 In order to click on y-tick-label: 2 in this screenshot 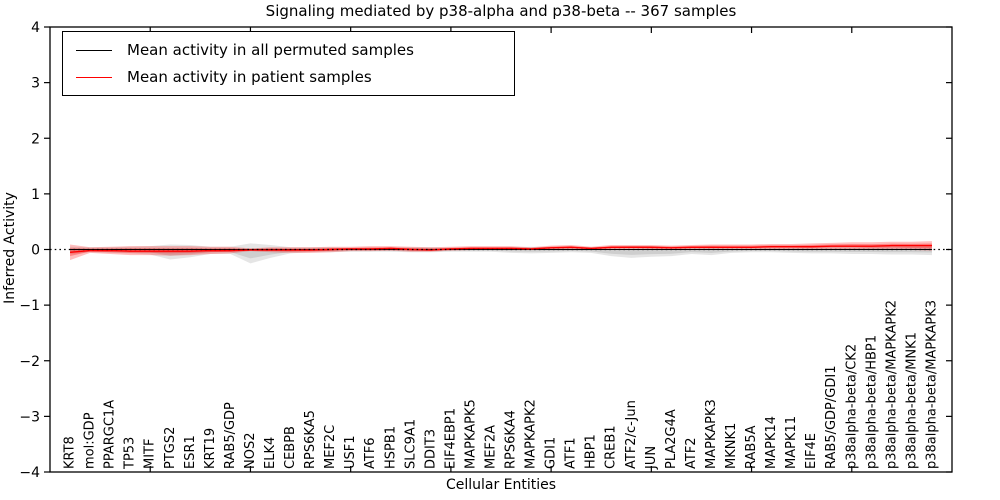, I will do `click(35, 139)`.